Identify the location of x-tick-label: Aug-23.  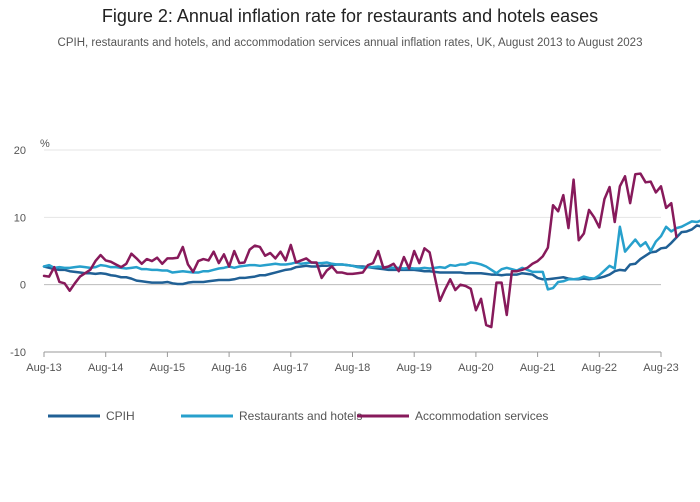
(660, 368).